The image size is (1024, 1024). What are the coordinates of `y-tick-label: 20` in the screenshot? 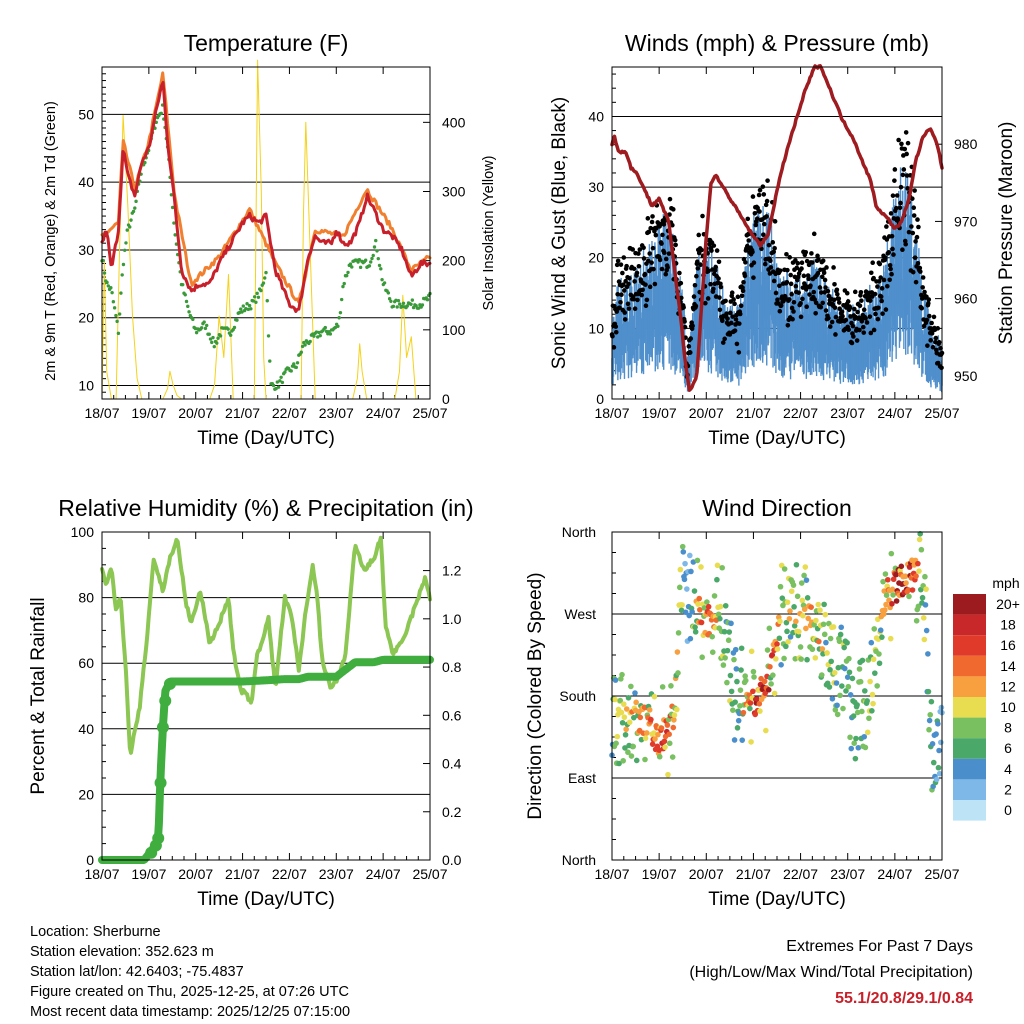 It's located at (86, 794).